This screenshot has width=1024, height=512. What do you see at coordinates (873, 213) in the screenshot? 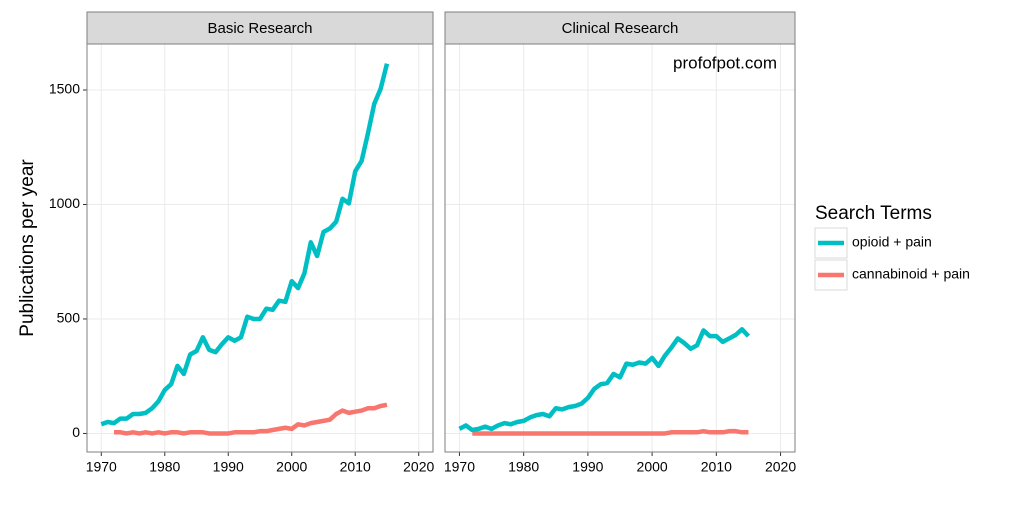
I see `legend-title: Search Terms` at bounding box center [873, 213].